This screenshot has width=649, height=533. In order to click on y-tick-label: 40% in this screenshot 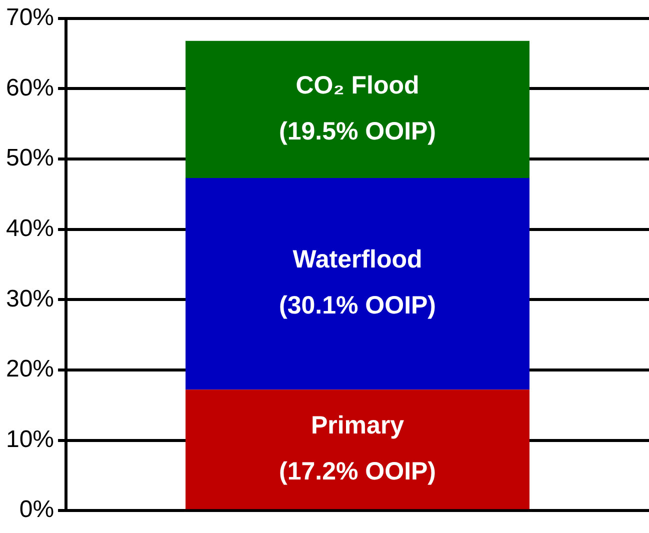, I will do `click(30, 228)`.